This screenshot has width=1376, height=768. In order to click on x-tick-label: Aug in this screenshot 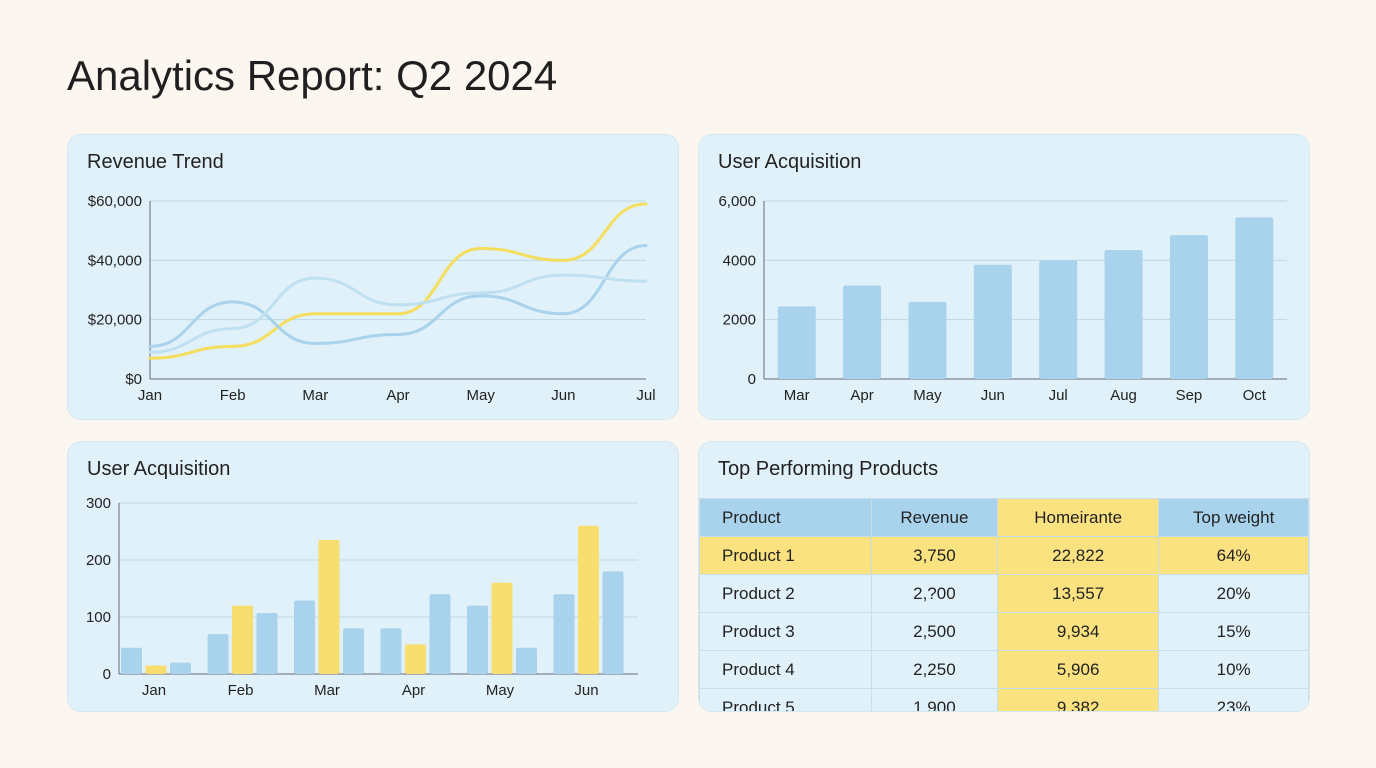, I will do `click(1123, 395)`.